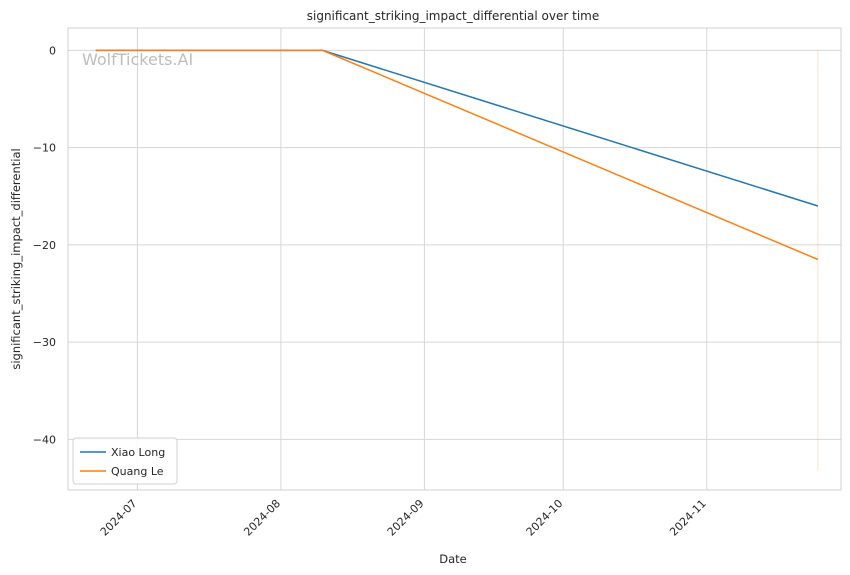 The height and width of the screenshot is (575, 850). What do you see at coordinates (52, 50) in the screenshot?
I see `y-tick-label: 0` at bounding box center [52, 50].